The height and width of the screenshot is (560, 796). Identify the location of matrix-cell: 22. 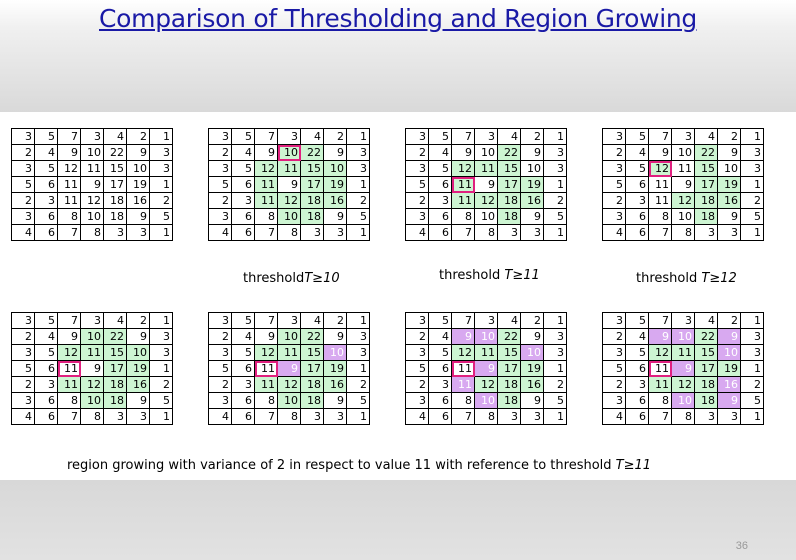
(706, 336).